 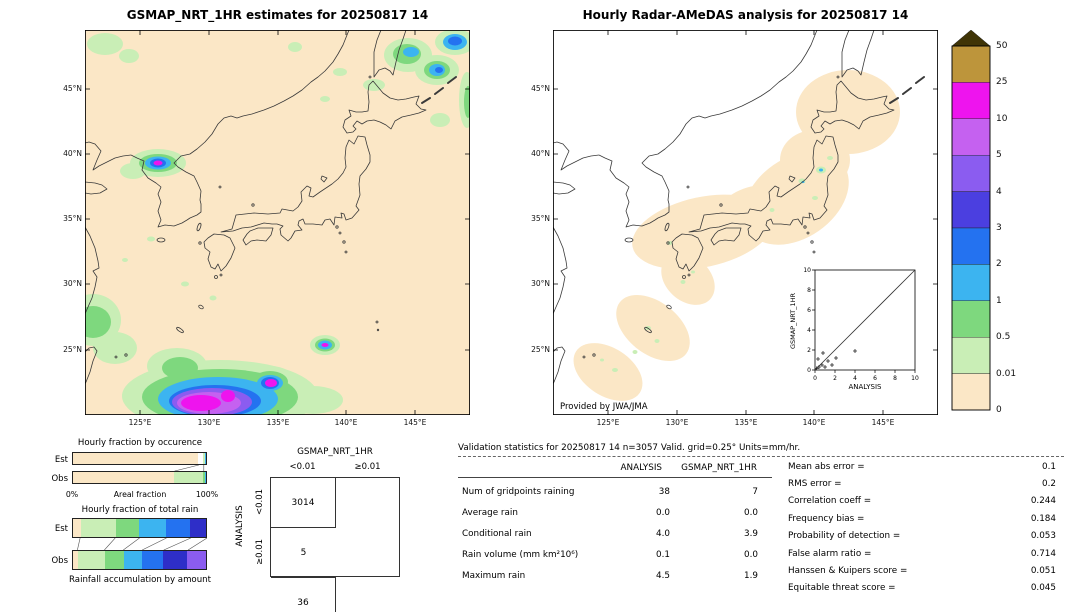 What do you see at coordinates (922, 588) in the screenshot?
I see `metric-row: Equitable threat score = 0.045` at bounding box center [922, 588].